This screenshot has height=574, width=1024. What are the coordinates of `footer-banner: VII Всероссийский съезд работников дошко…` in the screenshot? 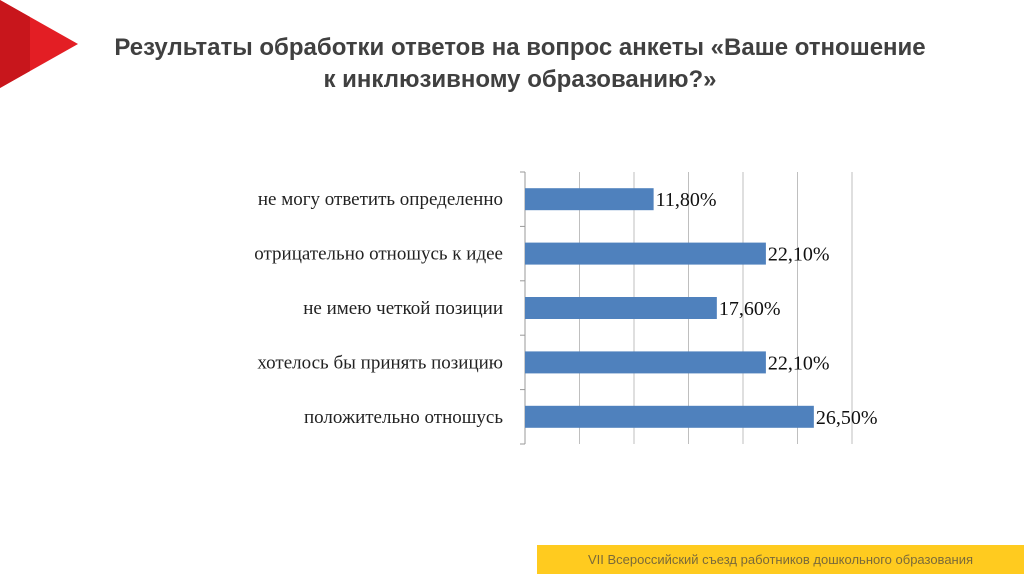 It's located at (780, 559).